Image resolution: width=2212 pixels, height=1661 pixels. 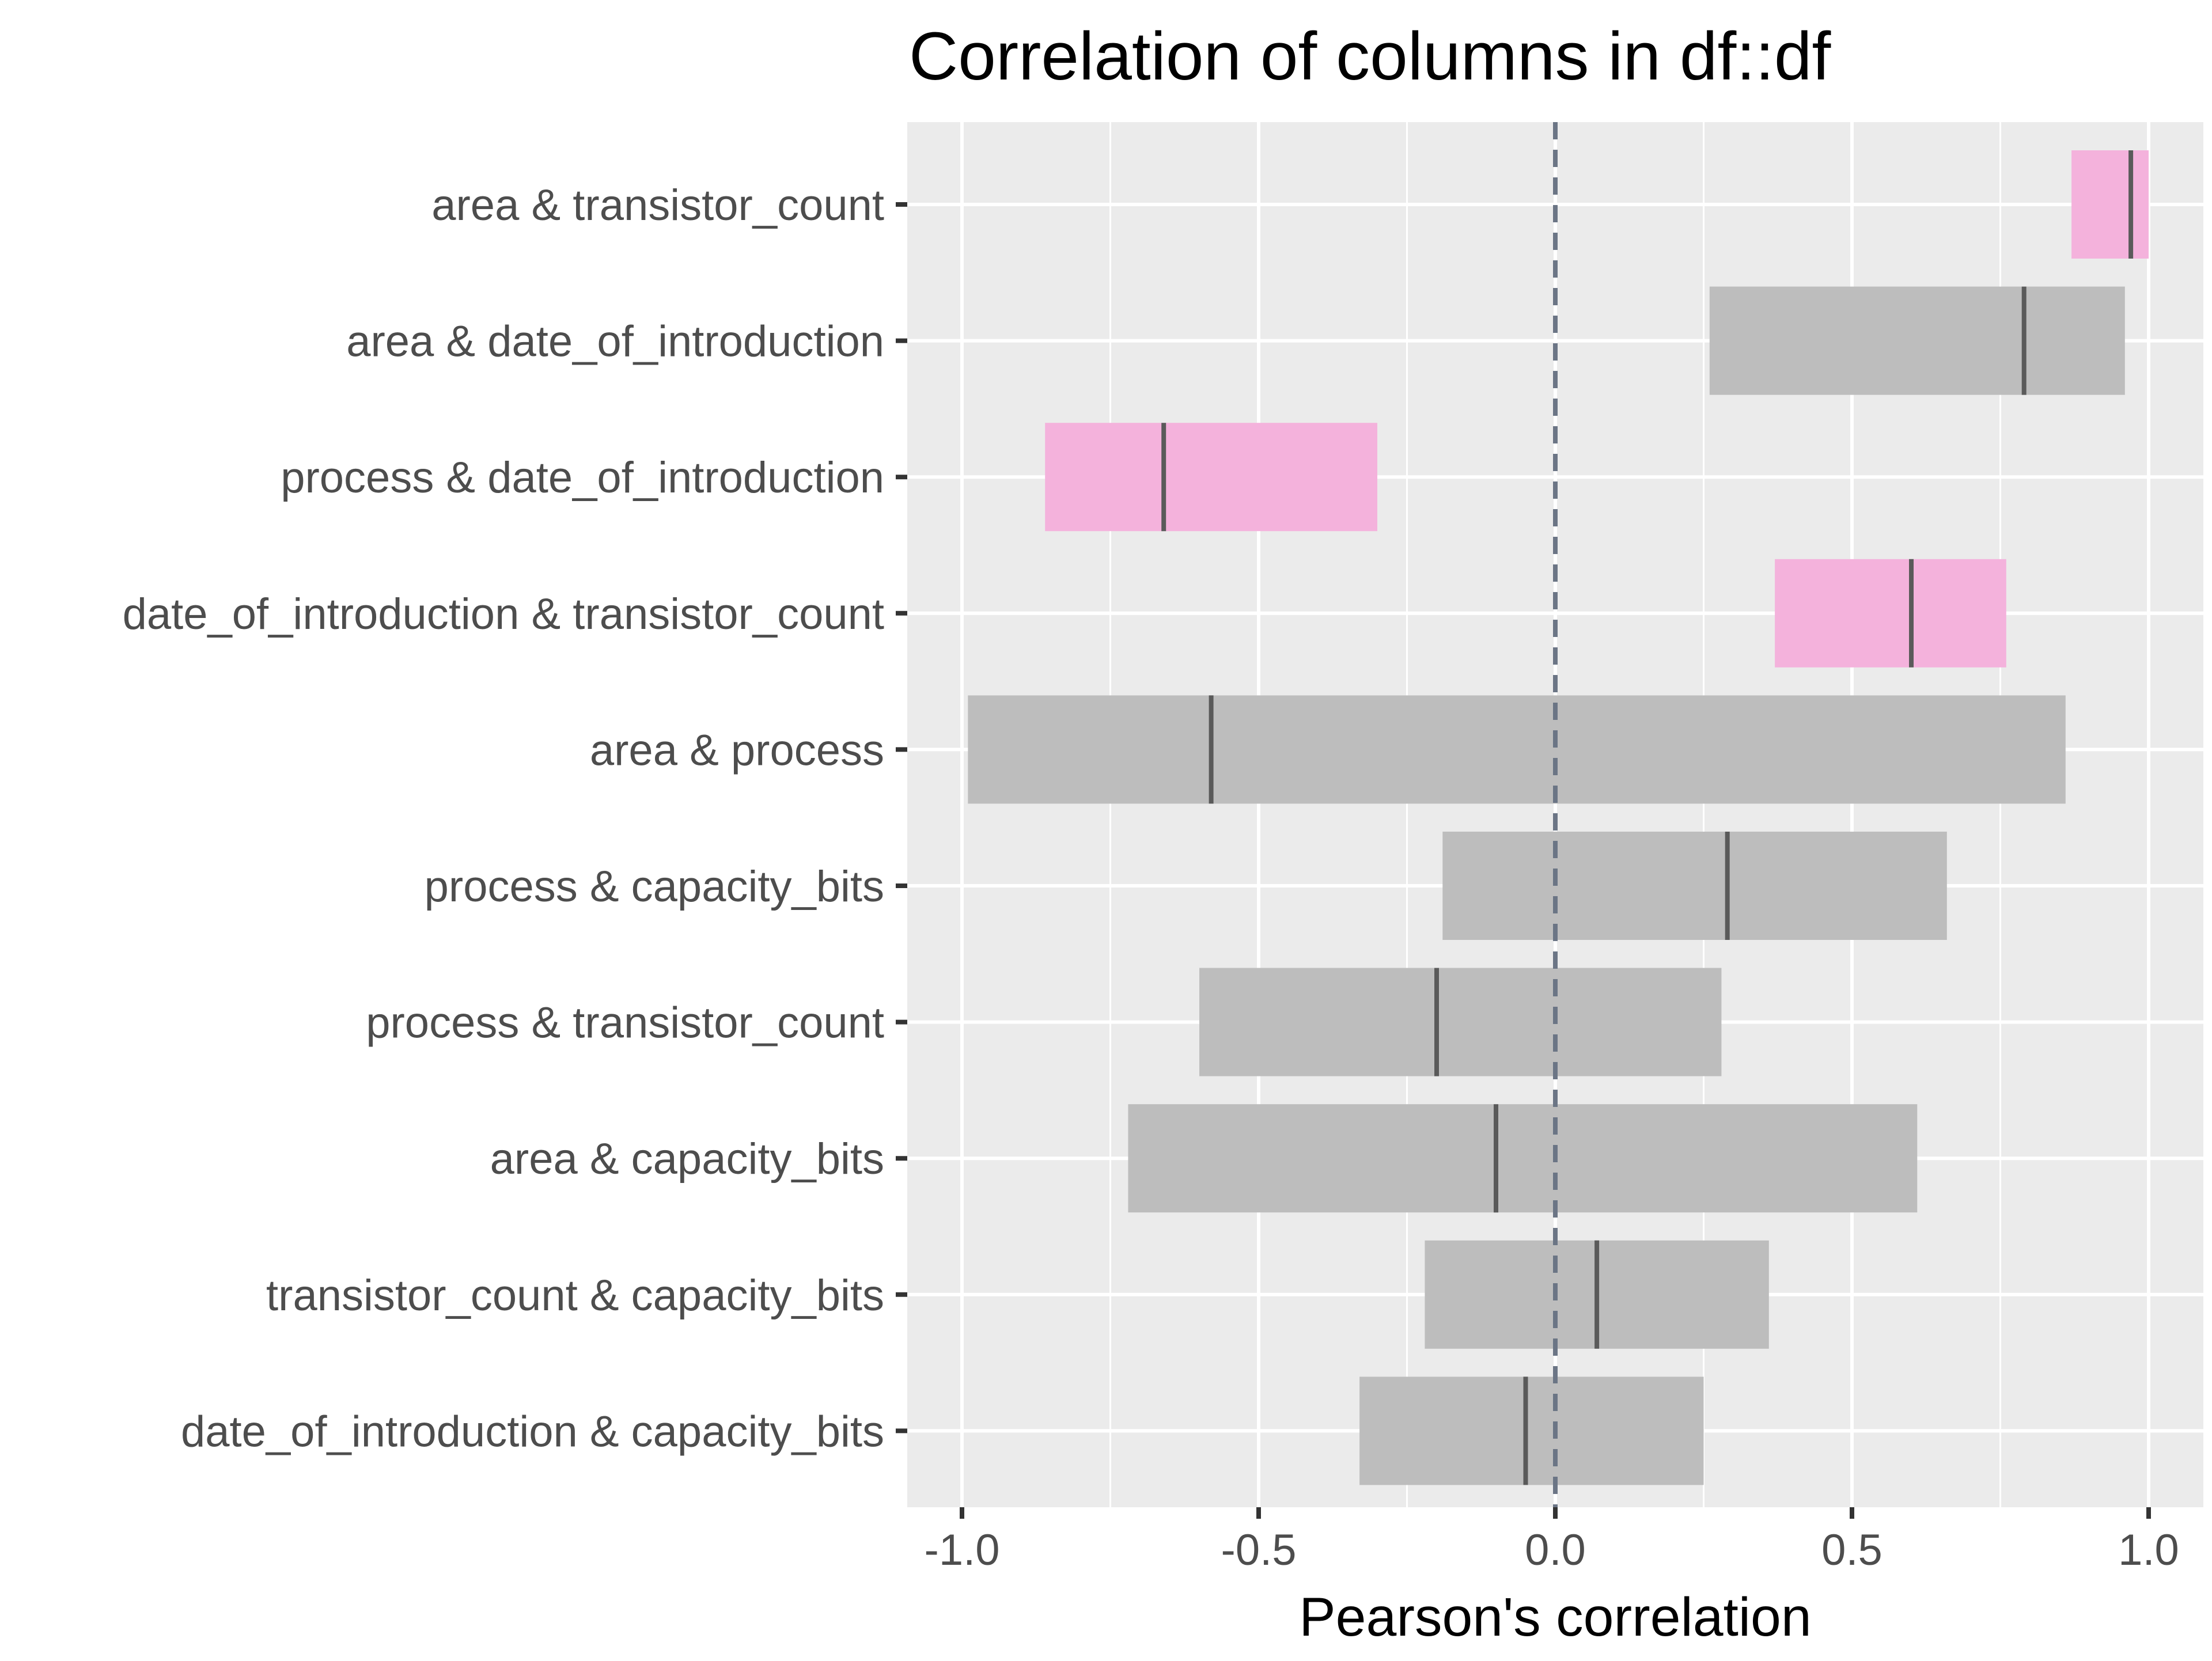 I want to click on y-tick-label: area & transistor_count, so click(x=657, y=205).